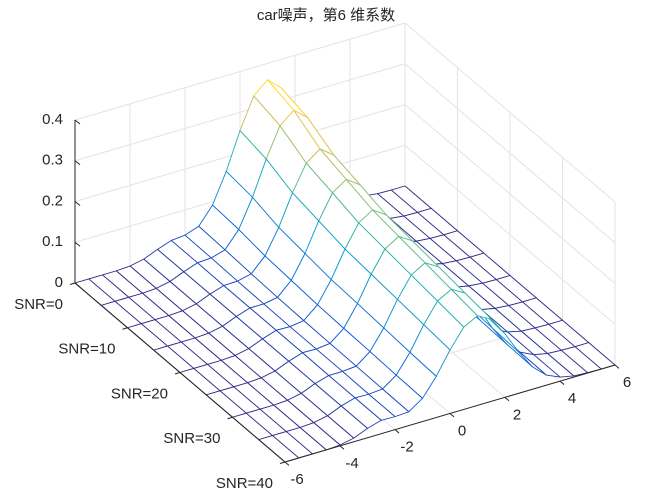  Describe the element at coordinates (351, 463) in the screenshot. I see `x-tick-label: -4` at that location.